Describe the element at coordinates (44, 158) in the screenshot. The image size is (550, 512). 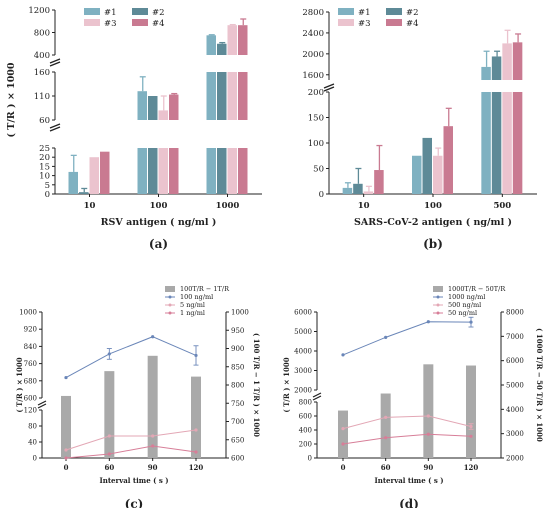
I see `y-tick-label: 20` at that location.